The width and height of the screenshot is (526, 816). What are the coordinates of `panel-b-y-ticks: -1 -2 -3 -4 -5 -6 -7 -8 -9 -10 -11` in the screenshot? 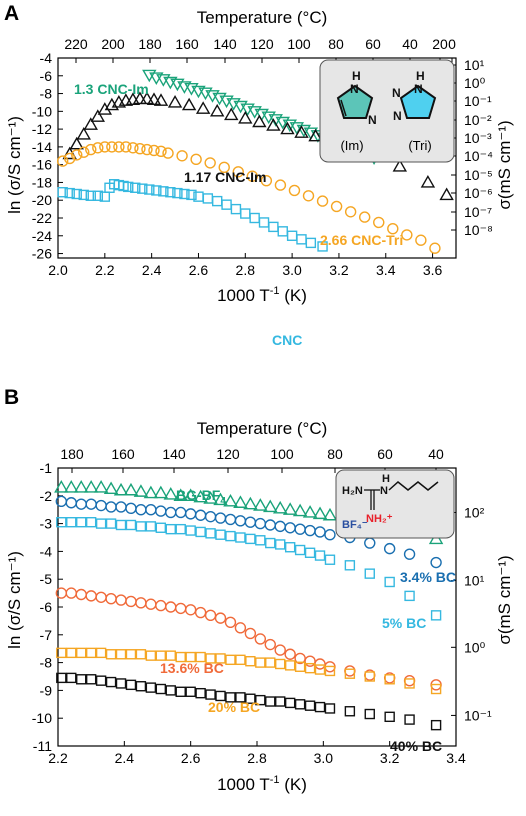 It's located at (47, 607).